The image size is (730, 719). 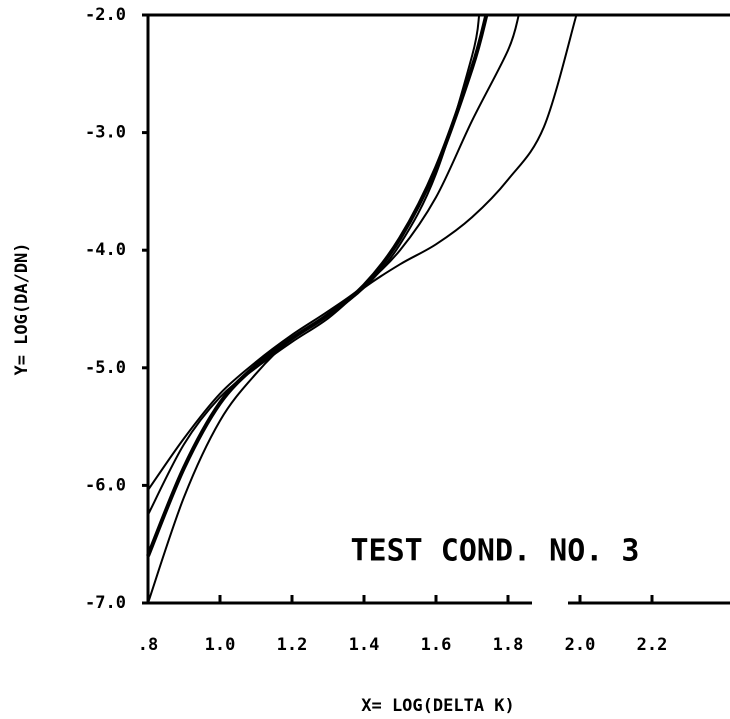 I want to click on y-tick-label: -4.0, so click(x=105, y=250).